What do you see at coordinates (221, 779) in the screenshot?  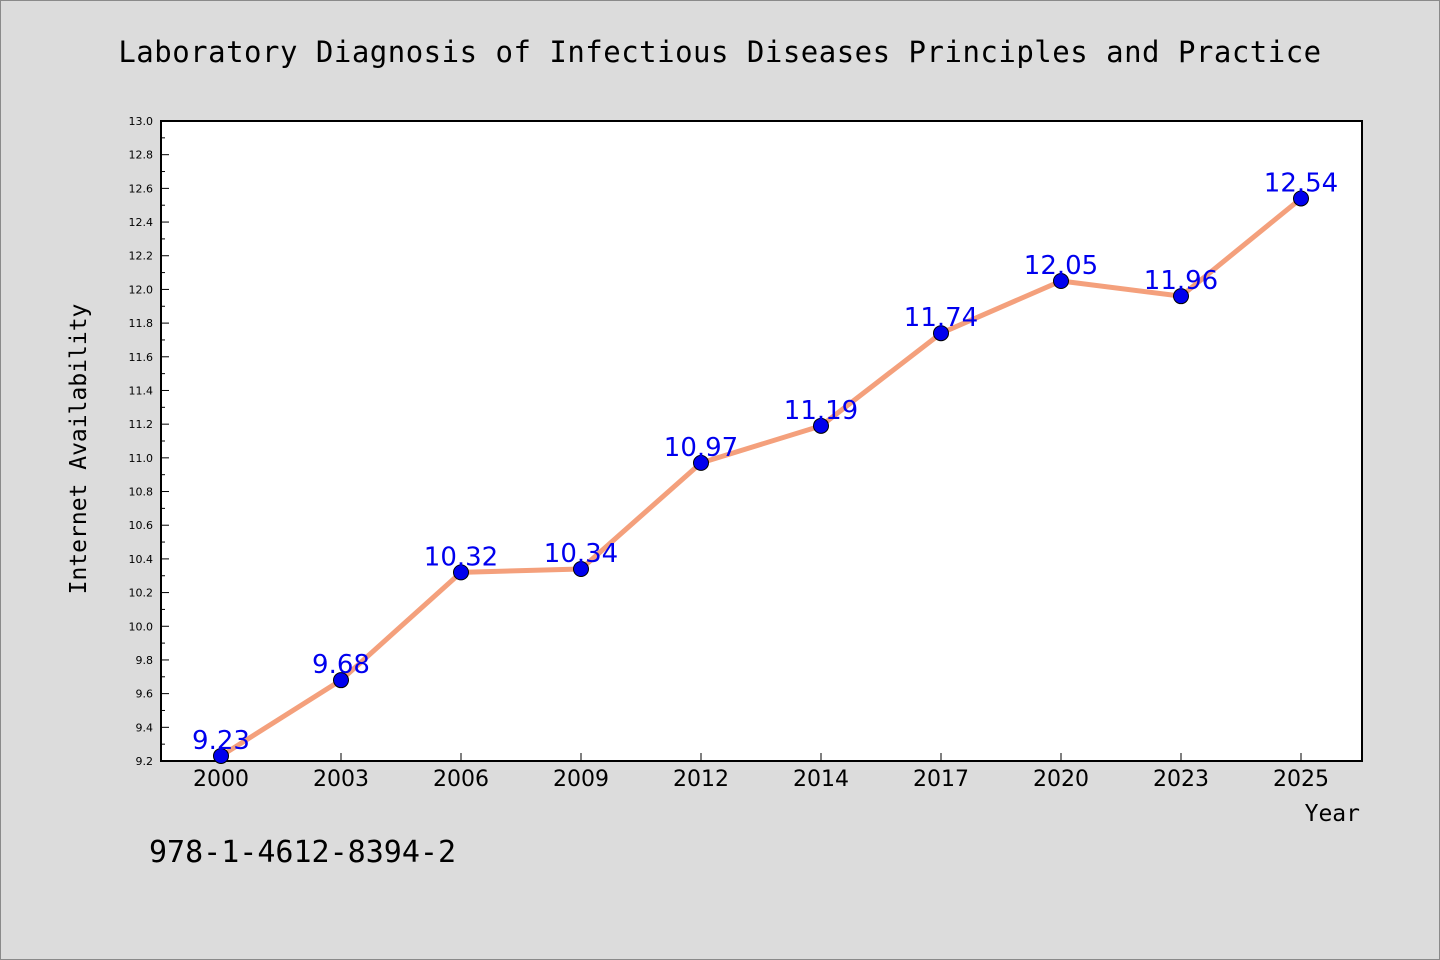 I see `x-tick-label: 2000` at bounding box center [221, 779].